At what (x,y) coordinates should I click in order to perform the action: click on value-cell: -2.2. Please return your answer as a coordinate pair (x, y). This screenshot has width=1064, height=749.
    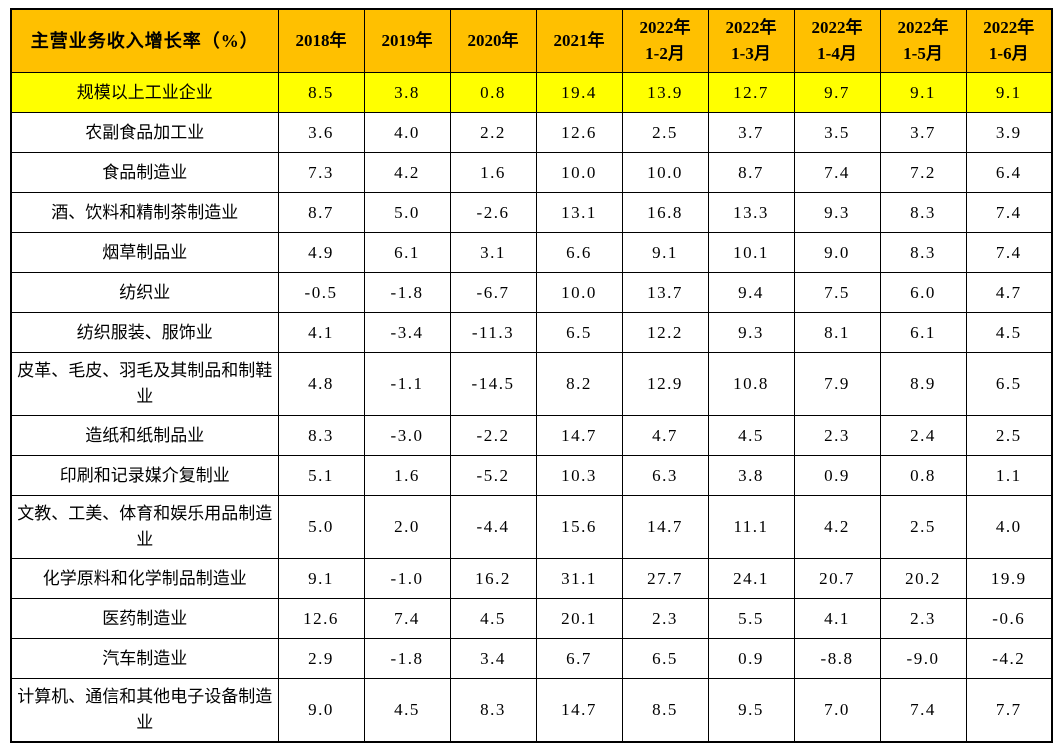
    Looking at the image, I should click on (493, 435).